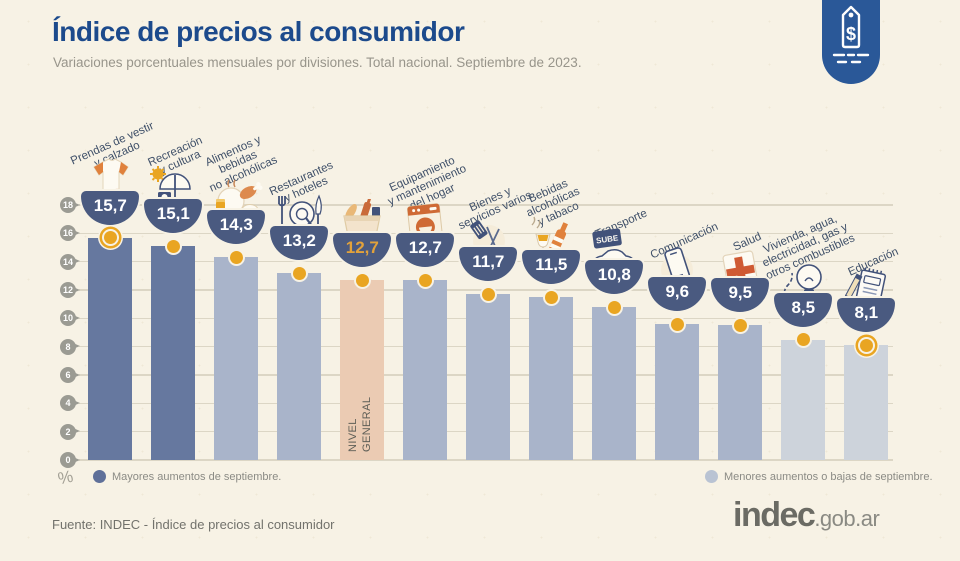 The image size is (960, 561). I want to click on value-badge-prendas: 15,7, so click(110, 207).